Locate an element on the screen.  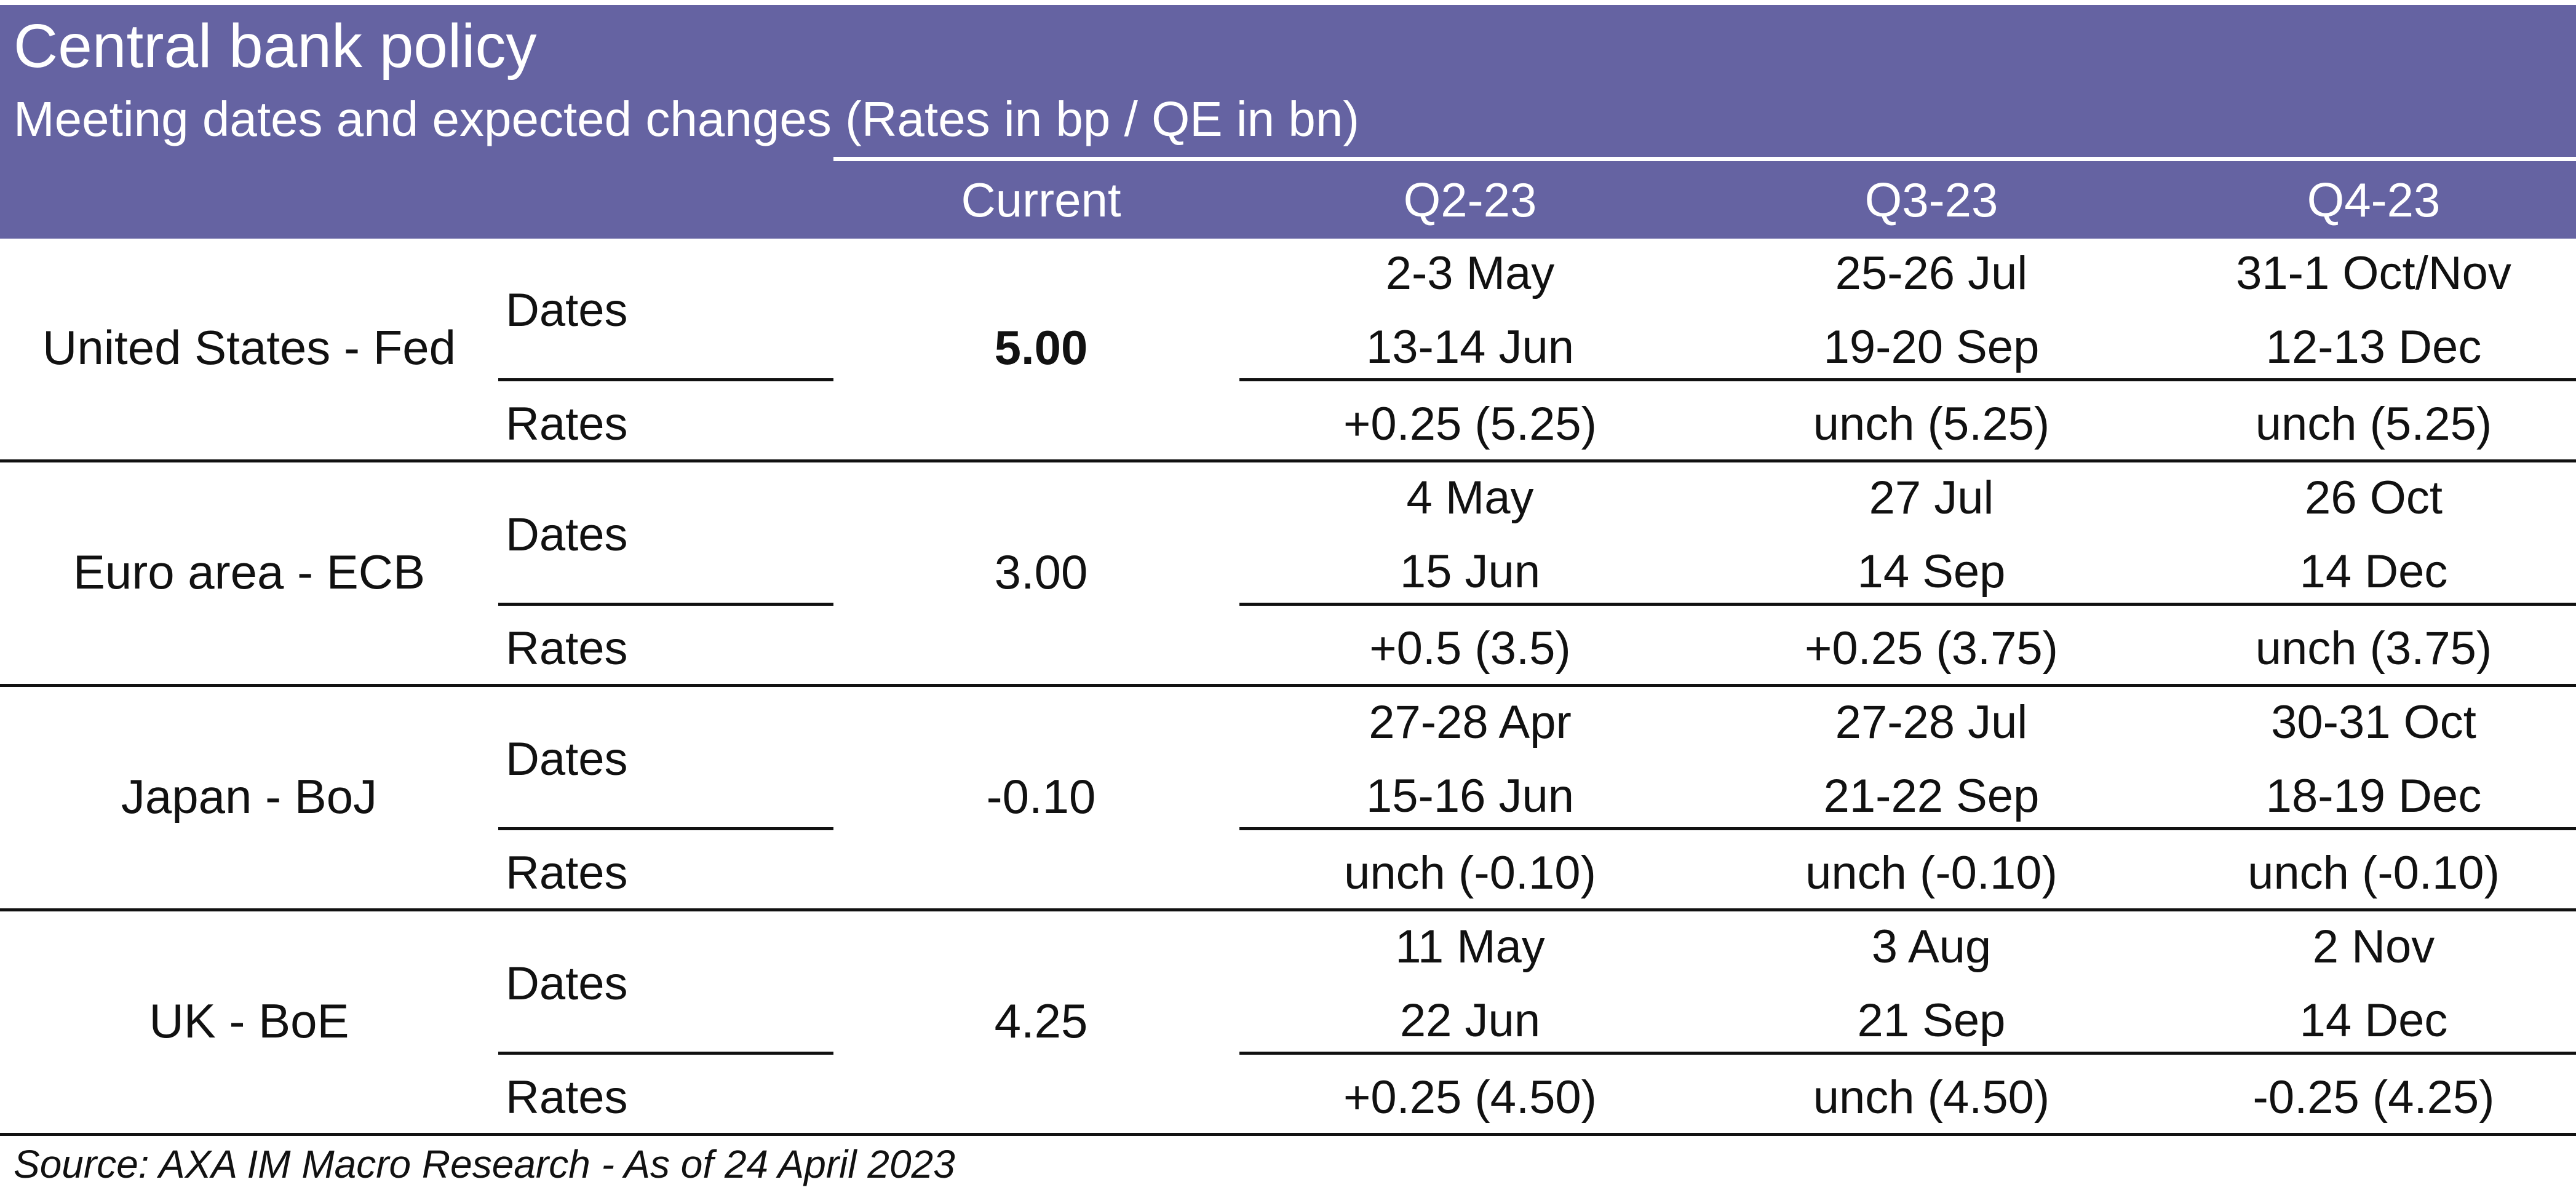
column-header-q3-23: Q3-23 is located at coordinates (1931, 200).